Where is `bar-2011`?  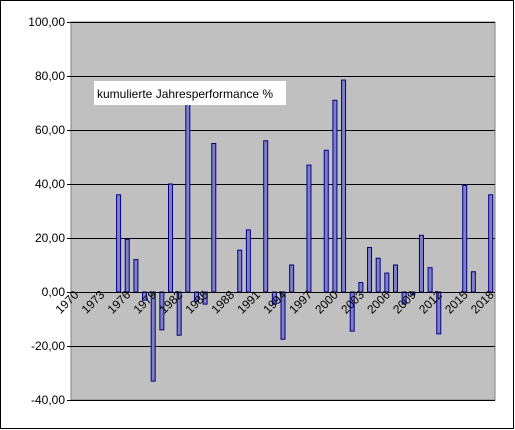 bar-2011 is located at coordinates (430, 280).